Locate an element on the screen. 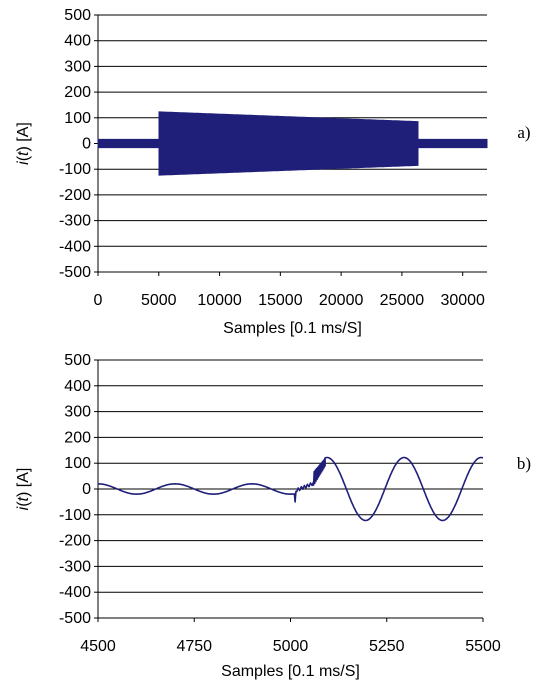  x-tick-label: 5250 is located at coordinates (387, 646).